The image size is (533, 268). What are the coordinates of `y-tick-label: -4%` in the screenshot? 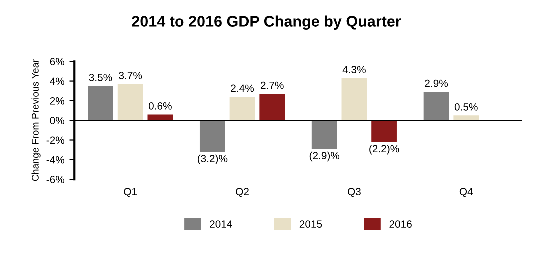 It's located at (55, 160).